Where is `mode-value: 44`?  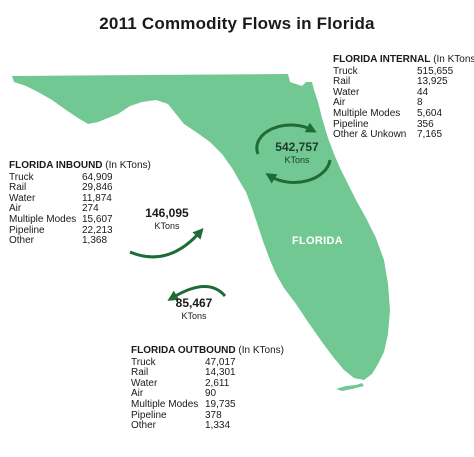
mode-value: 44 is located at coordinates (423, 92).